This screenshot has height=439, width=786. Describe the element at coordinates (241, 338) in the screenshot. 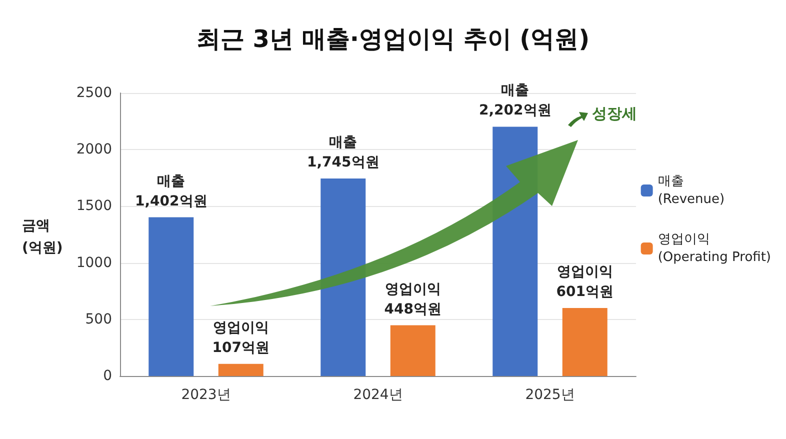

I see `data-label: 영업이익 107억원` at that location.